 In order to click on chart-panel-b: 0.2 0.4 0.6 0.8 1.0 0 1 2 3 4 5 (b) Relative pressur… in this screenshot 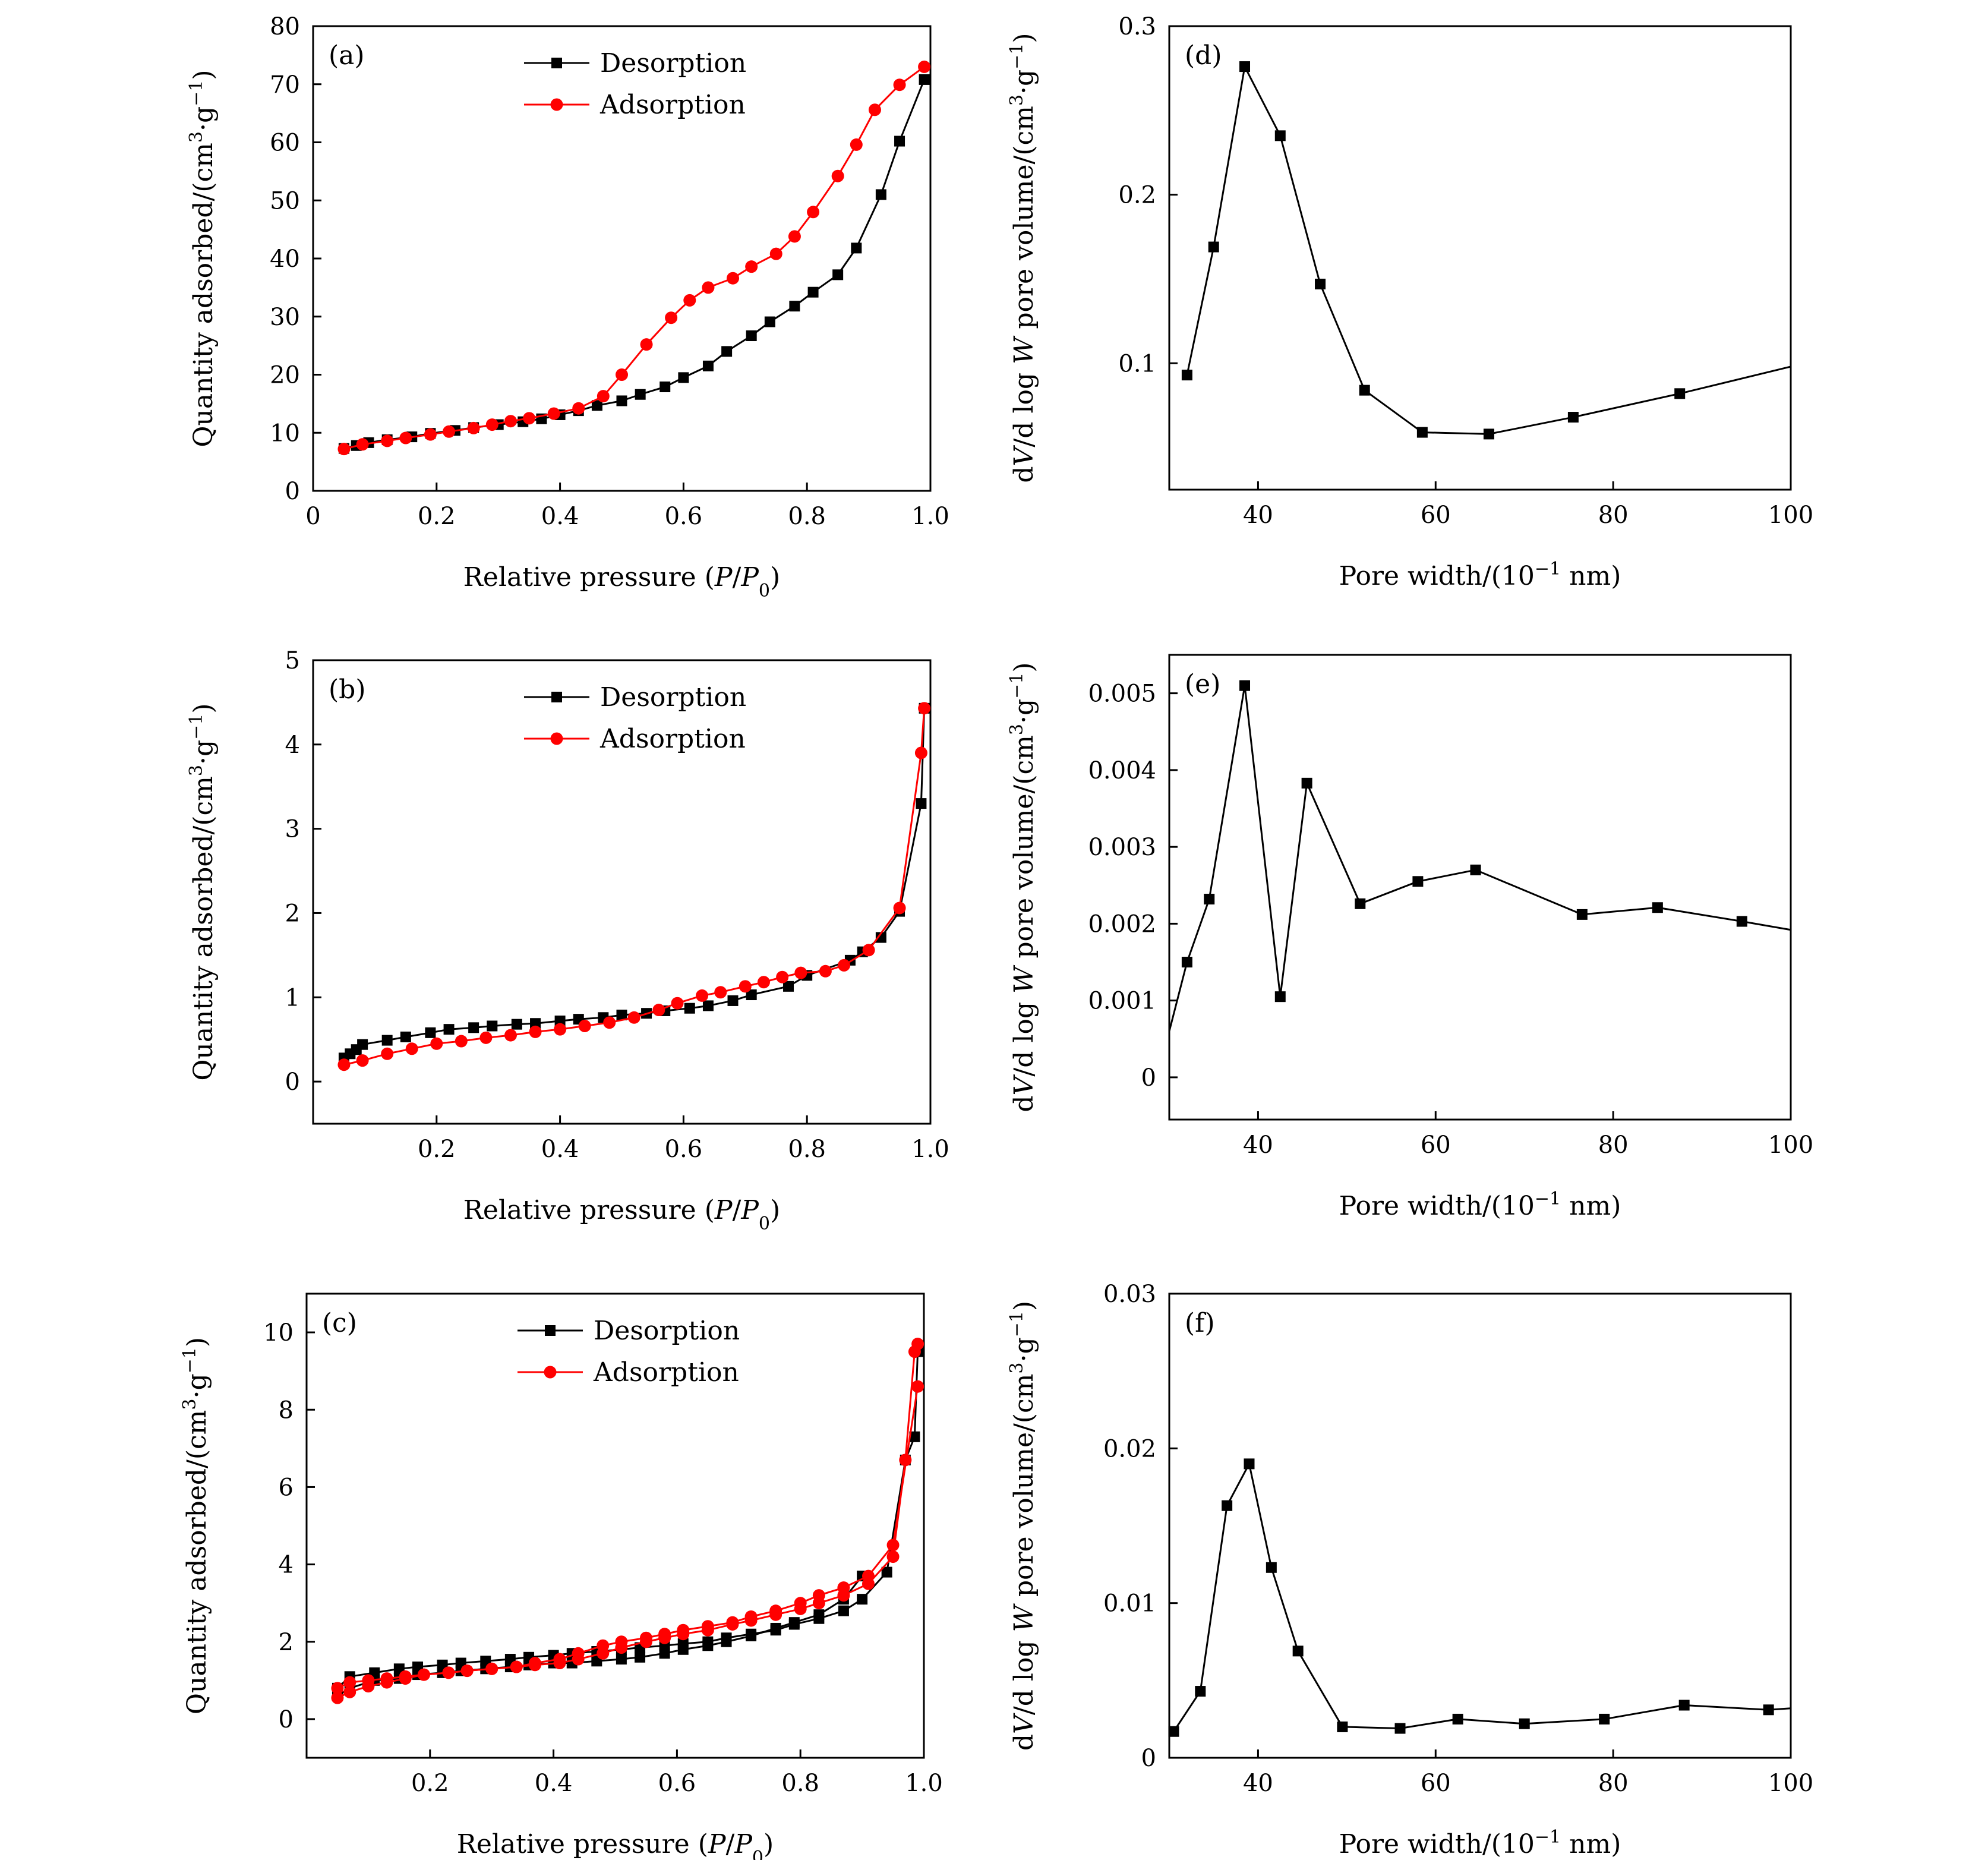, I will do `click(567, 940)`.